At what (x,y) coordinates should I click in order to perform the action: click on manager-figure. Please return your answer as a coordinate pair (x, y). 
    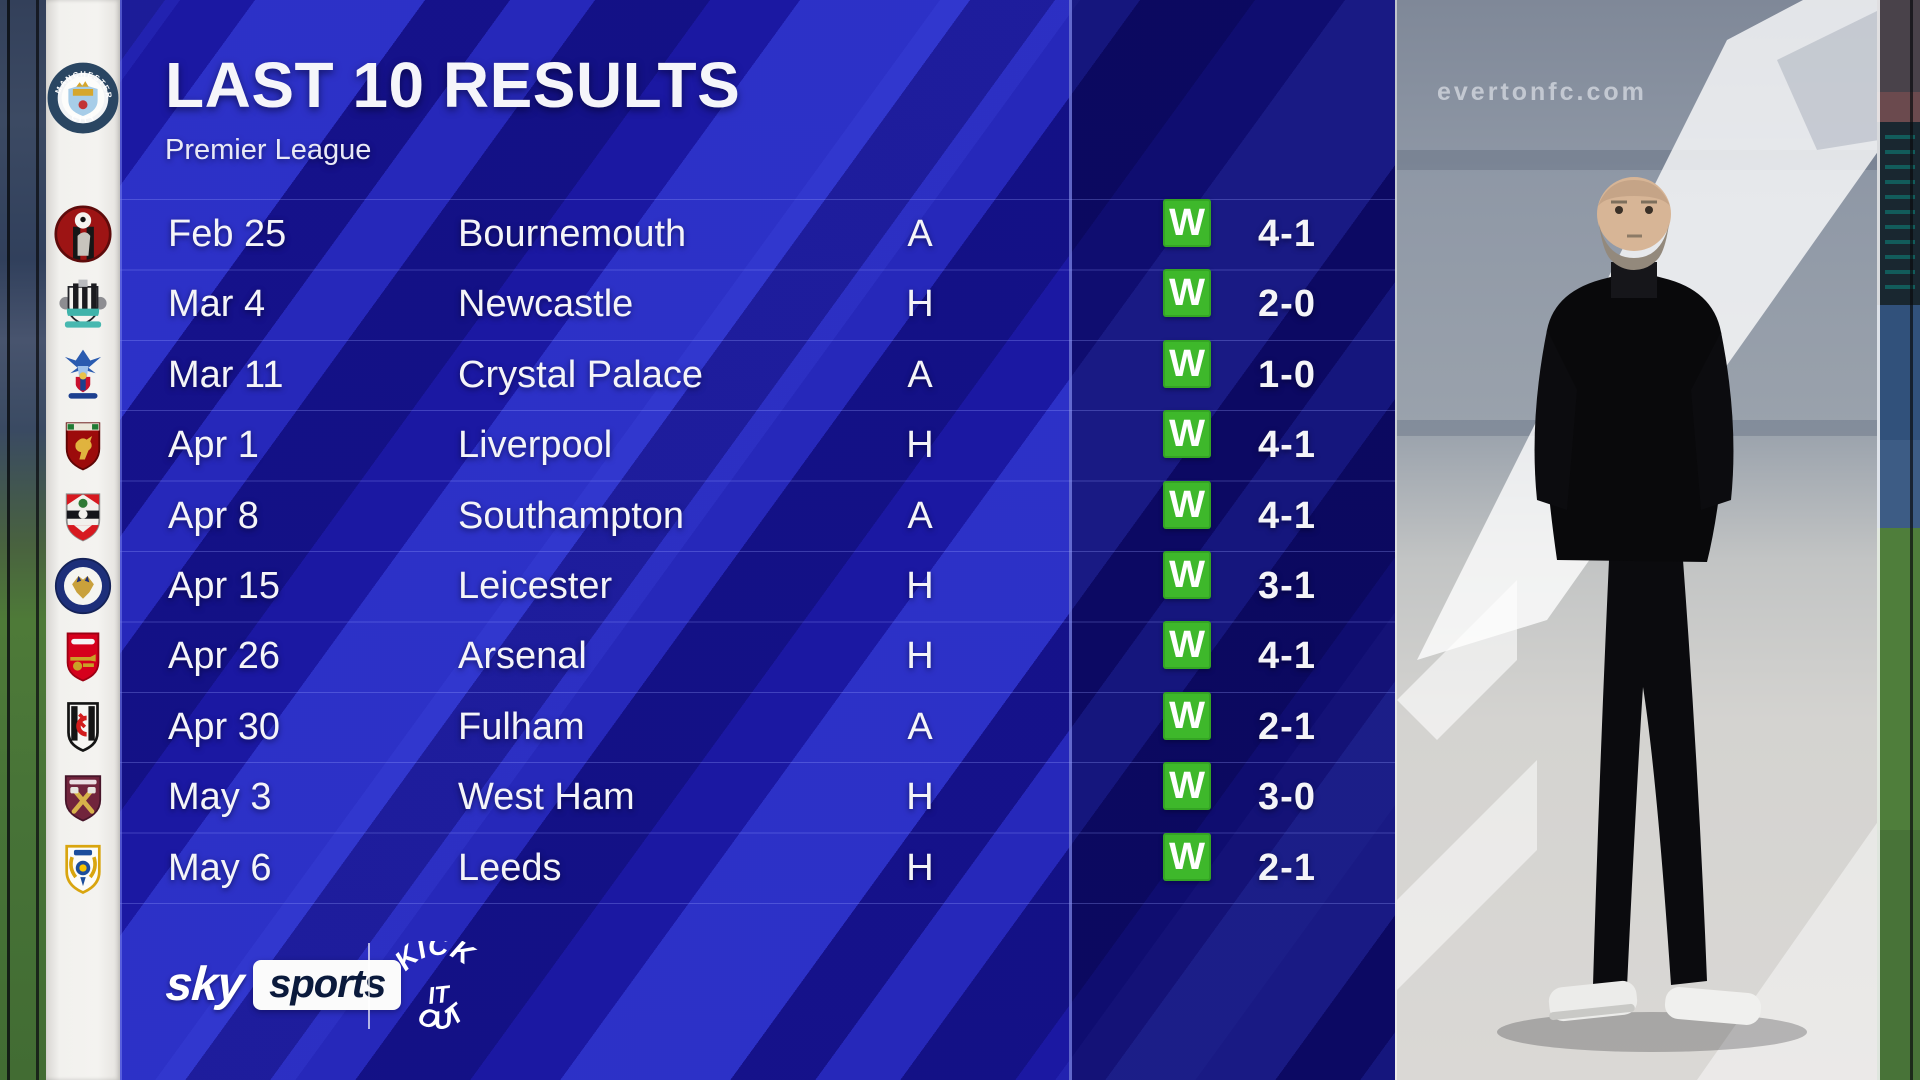
    Looking at the image, I should click on (1648, 601).